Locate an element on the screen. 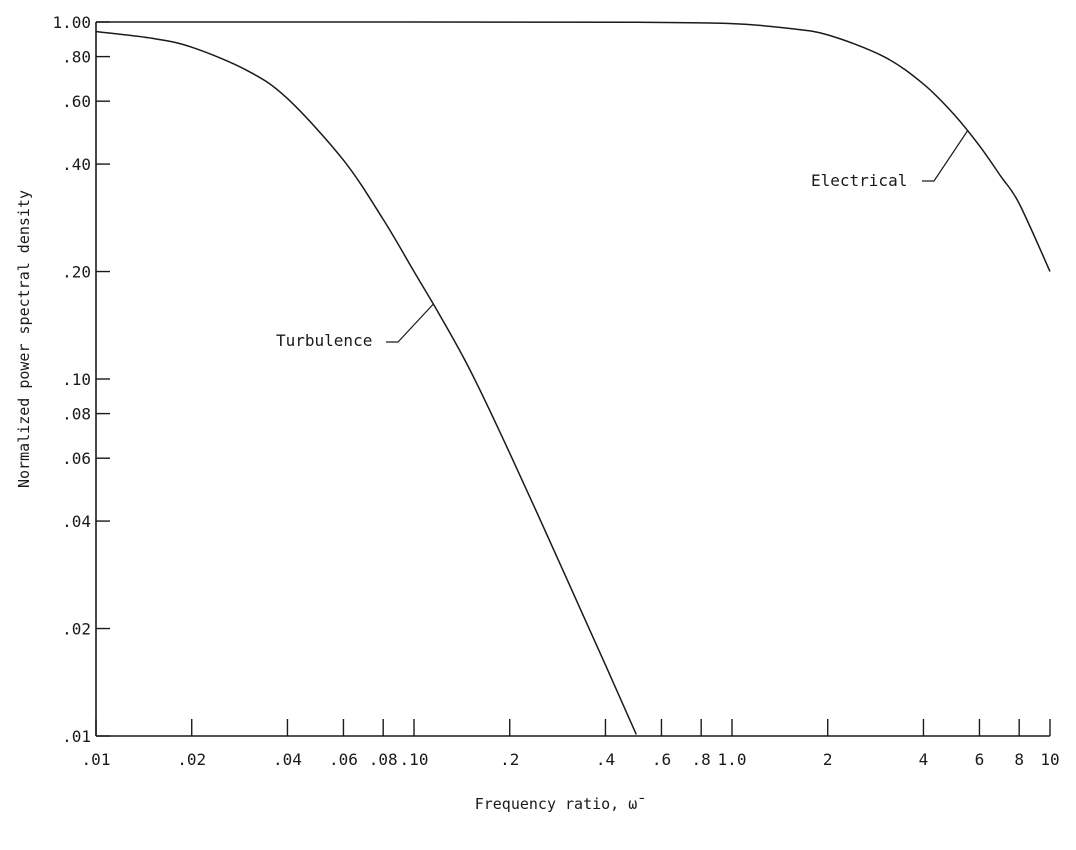 This screenshot has height=850, width=1076. y-tick-label-0-60: .60 is located at coordinates (76, 101).